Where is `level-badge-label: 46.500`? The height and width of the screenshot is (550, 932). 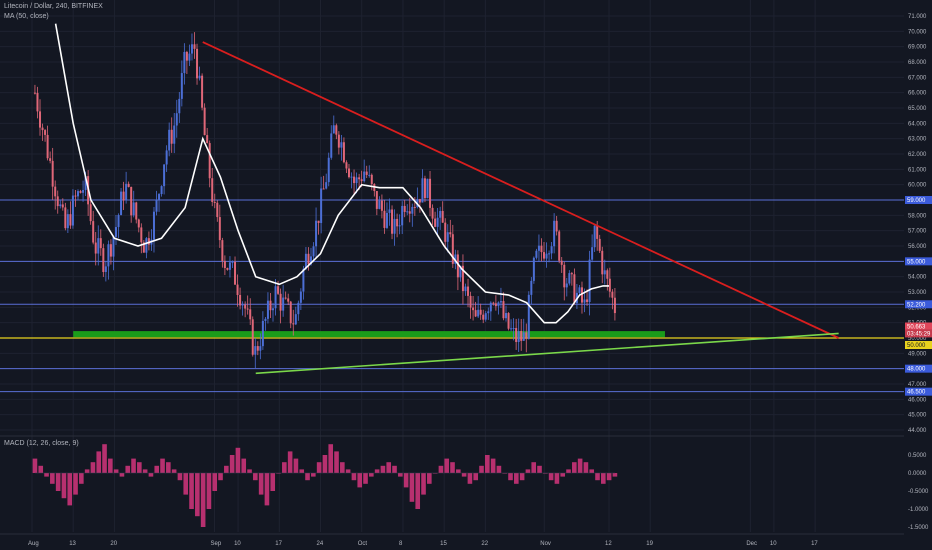
level-badge-label: 46.500 is located at coordinates (916, 393).